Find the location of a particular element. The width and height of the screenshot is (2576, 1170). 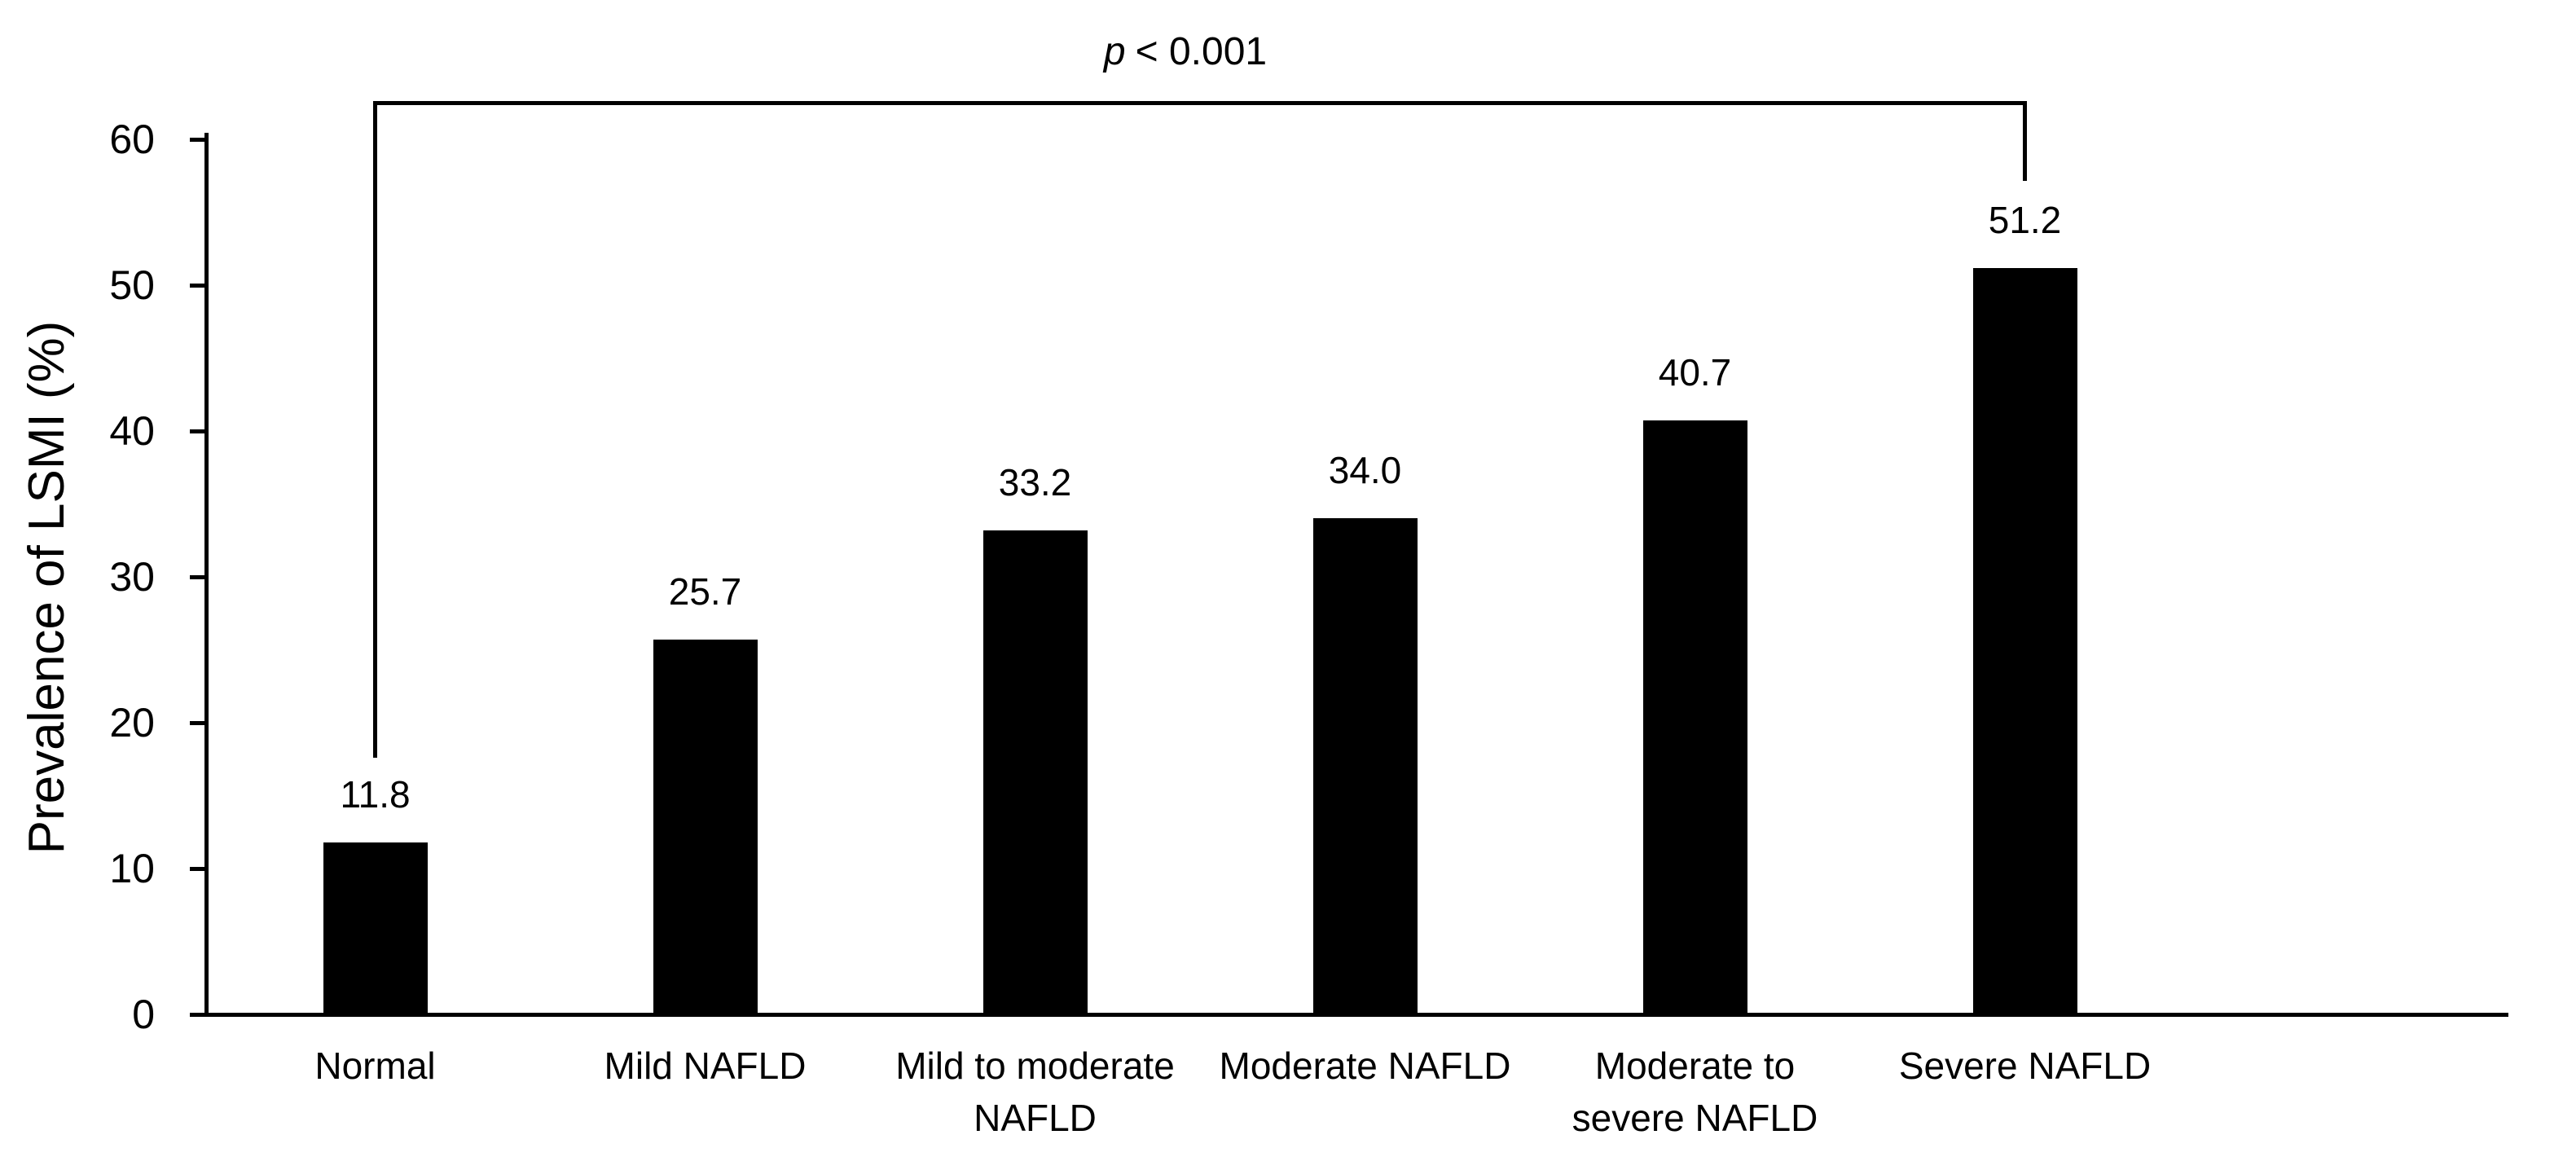

bar-moderate-nafld is located at coordinates (1365, 766).